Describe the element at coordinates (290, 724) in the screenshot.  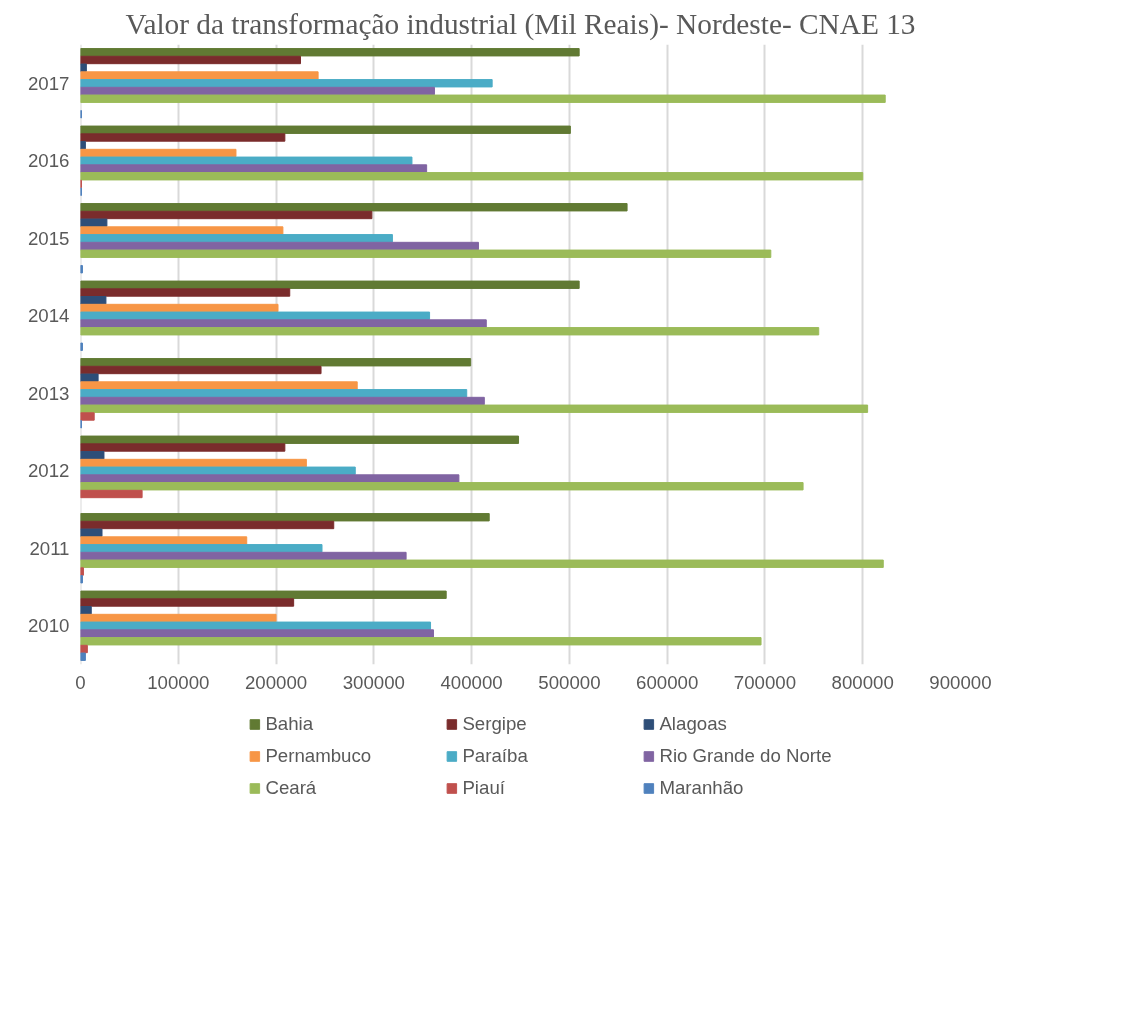
I see `legend-label: Bahia` at that location.